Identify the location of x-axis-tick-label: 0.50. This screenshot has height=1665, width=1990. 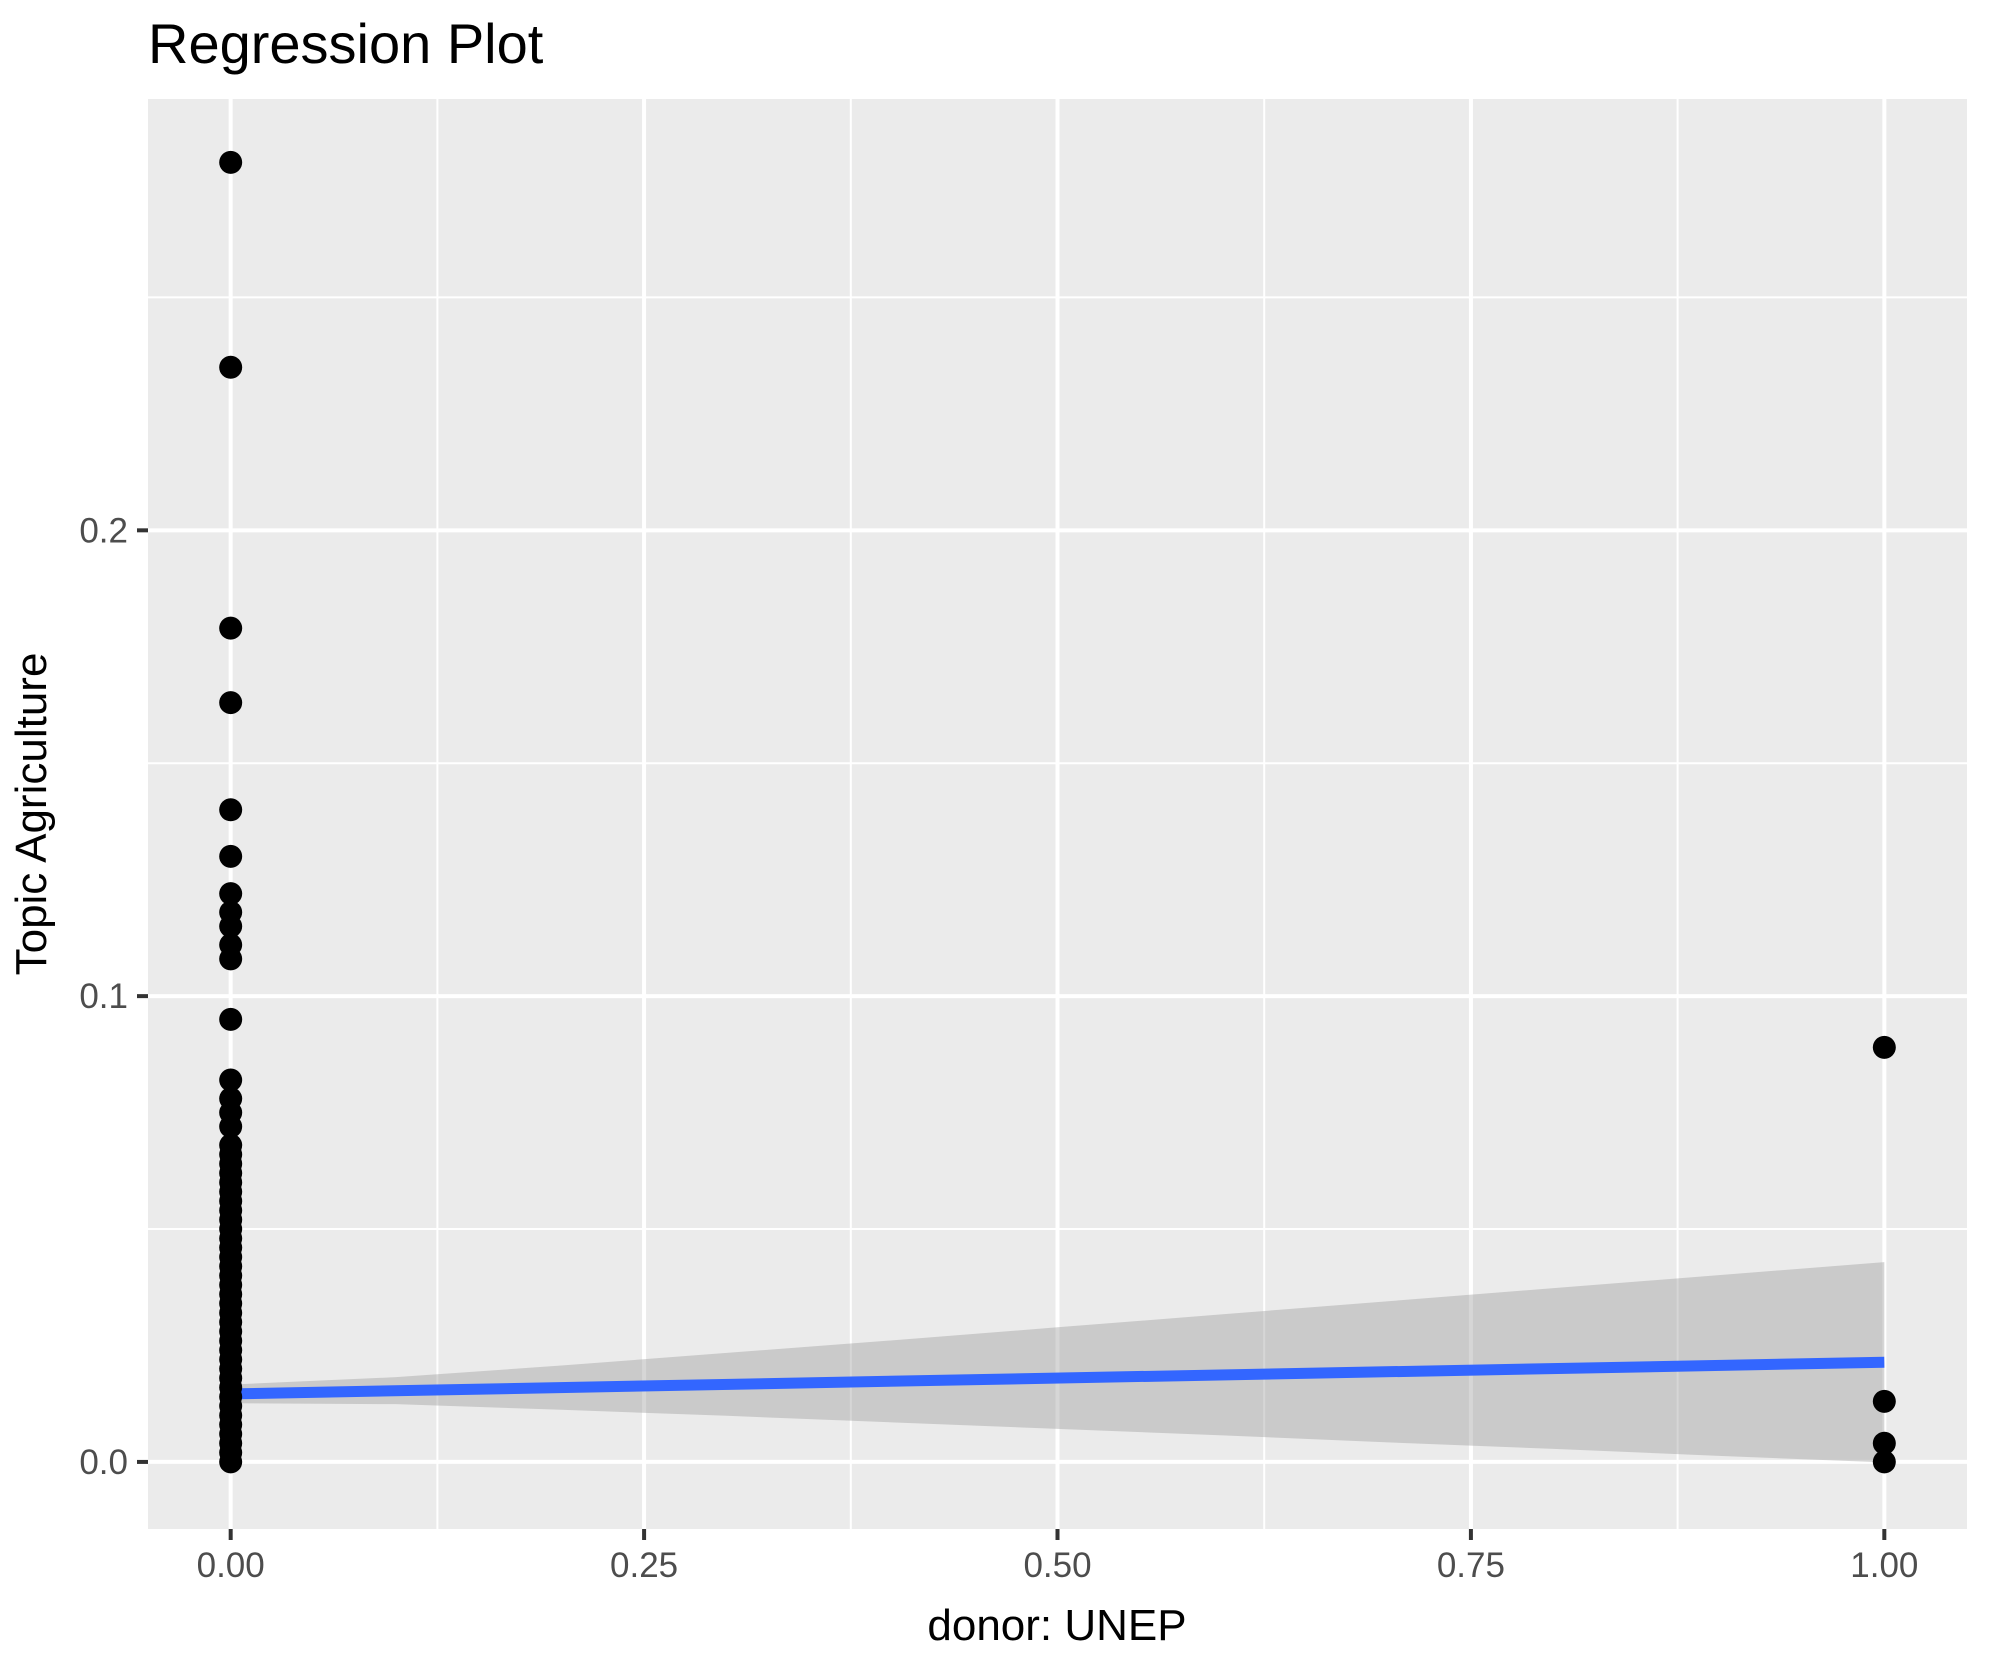
(1057, 1565).